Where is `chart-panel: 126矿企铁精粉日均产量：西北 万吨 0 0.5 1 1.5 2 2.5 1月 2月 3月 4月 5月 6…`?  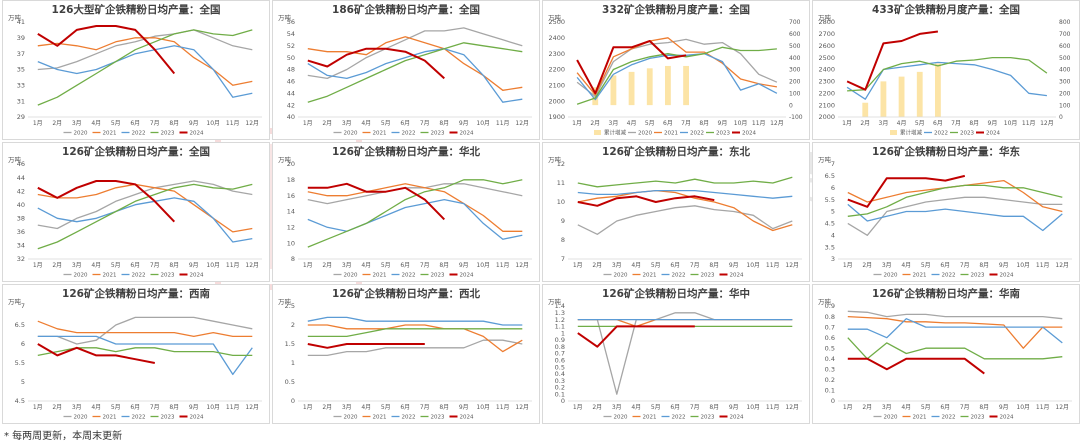
chart-panel: 126矿企铁精粉日均产量：西北 万吨 0 0.5 1 1.5 2 2.5 1月 2月 3月 4月 5月 6… is located at coordinates (406, 354).